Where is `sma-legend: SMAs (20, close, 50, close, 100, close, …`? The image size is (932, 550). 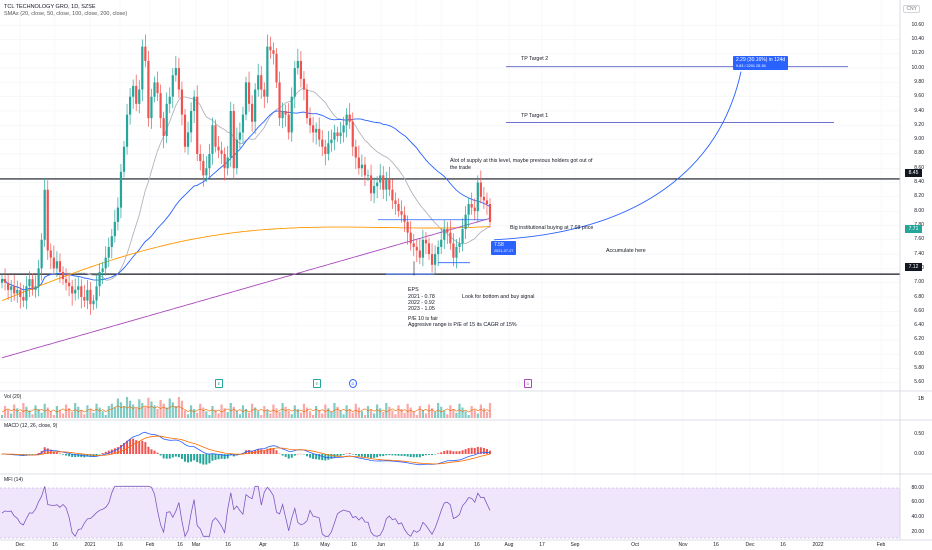
sma-legend: SMAs (20, close, 50, close, 100, close, … is located at coordinates (66, 14).